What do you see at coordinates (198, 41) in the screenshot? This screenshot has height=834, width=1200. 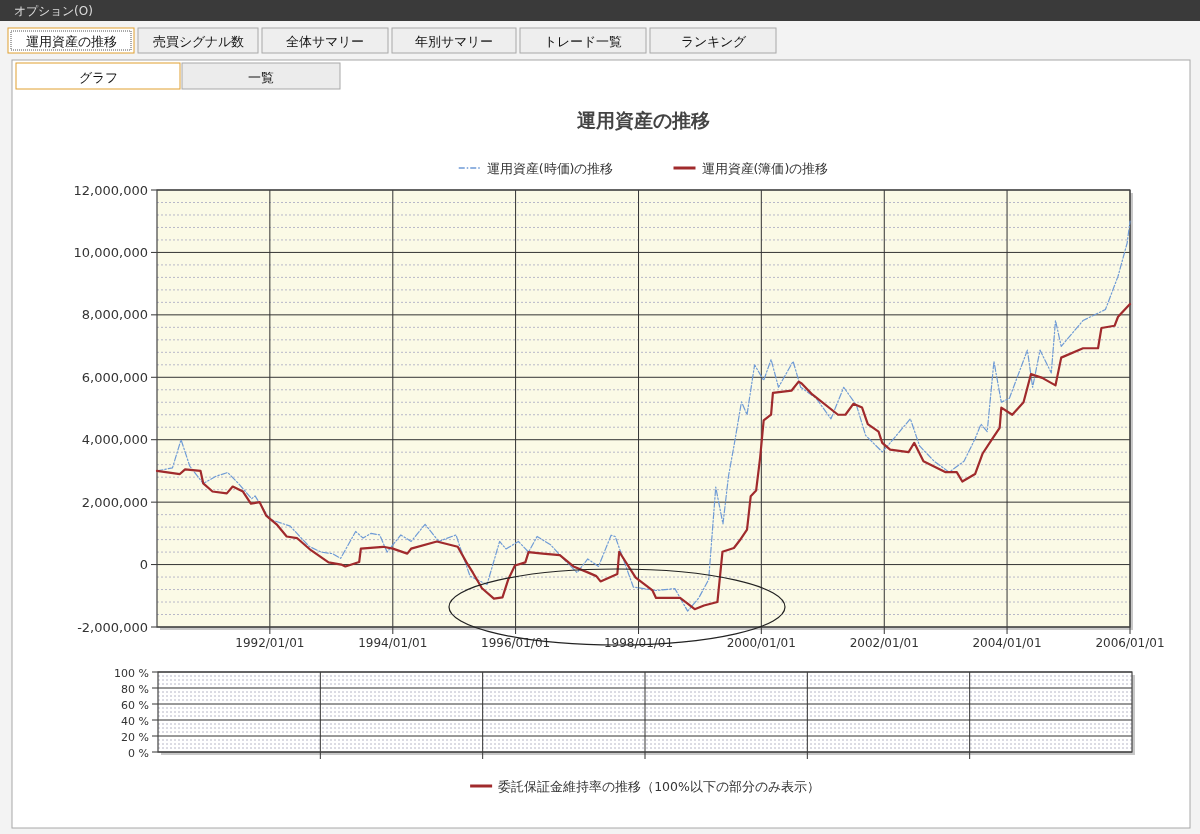 I see `text: 売買シグナル数` at bounding box center [198, 41].